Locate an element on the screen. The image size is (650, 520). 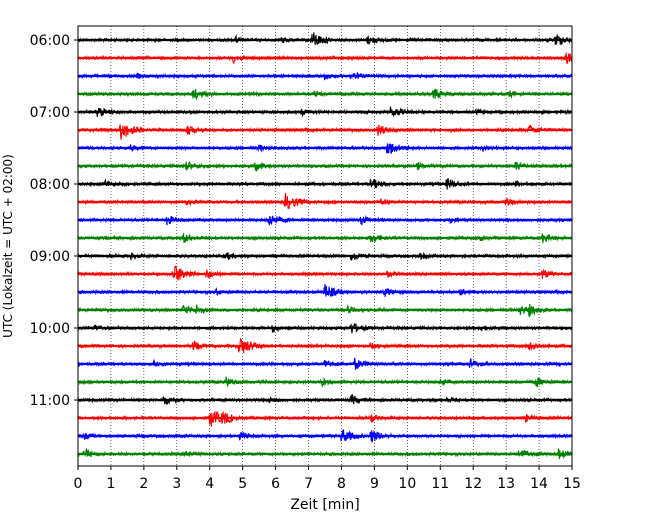
x-axis-ticks: 0 1 2 3 4 5 6 7 8 9 10 11 12 13 14 15 is located at coordinates (327, 479).